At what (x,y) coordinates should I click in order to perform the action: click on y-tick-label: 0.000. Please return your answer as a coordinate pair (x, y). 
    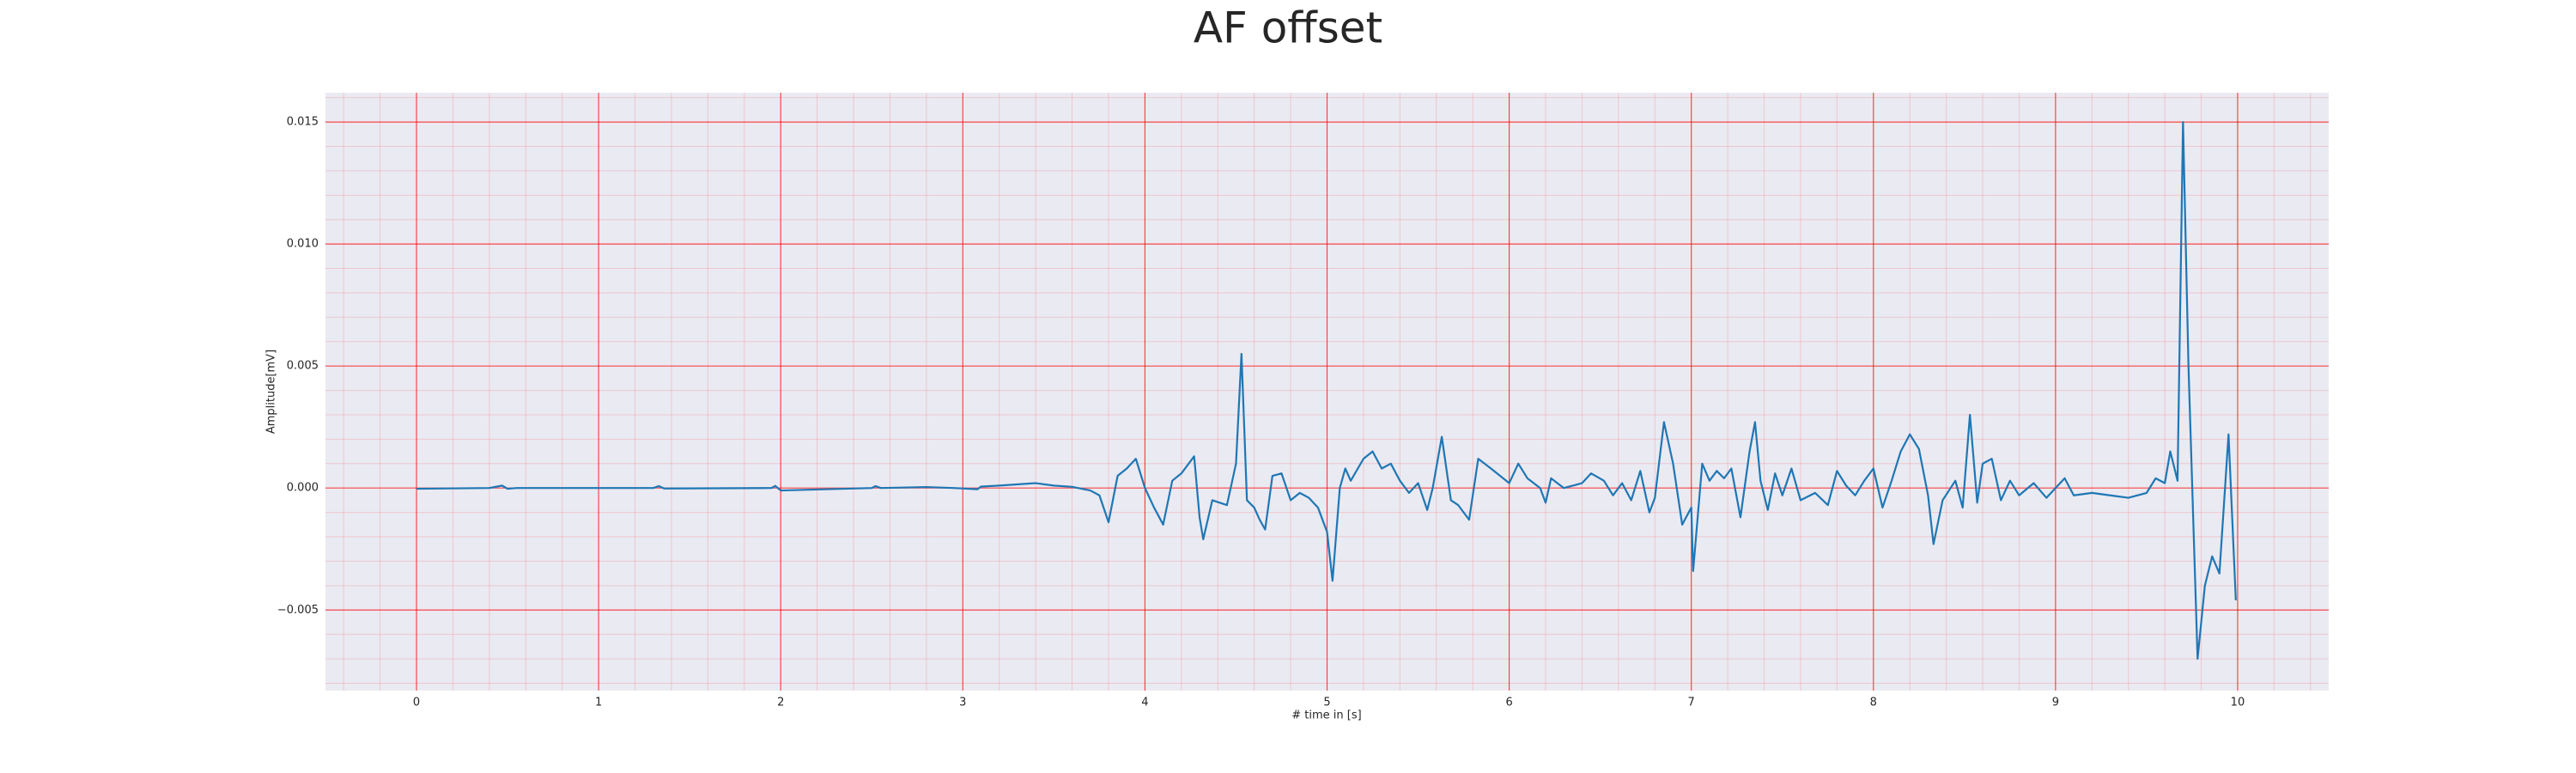
    Looking at the image, I should click on (303, 489).